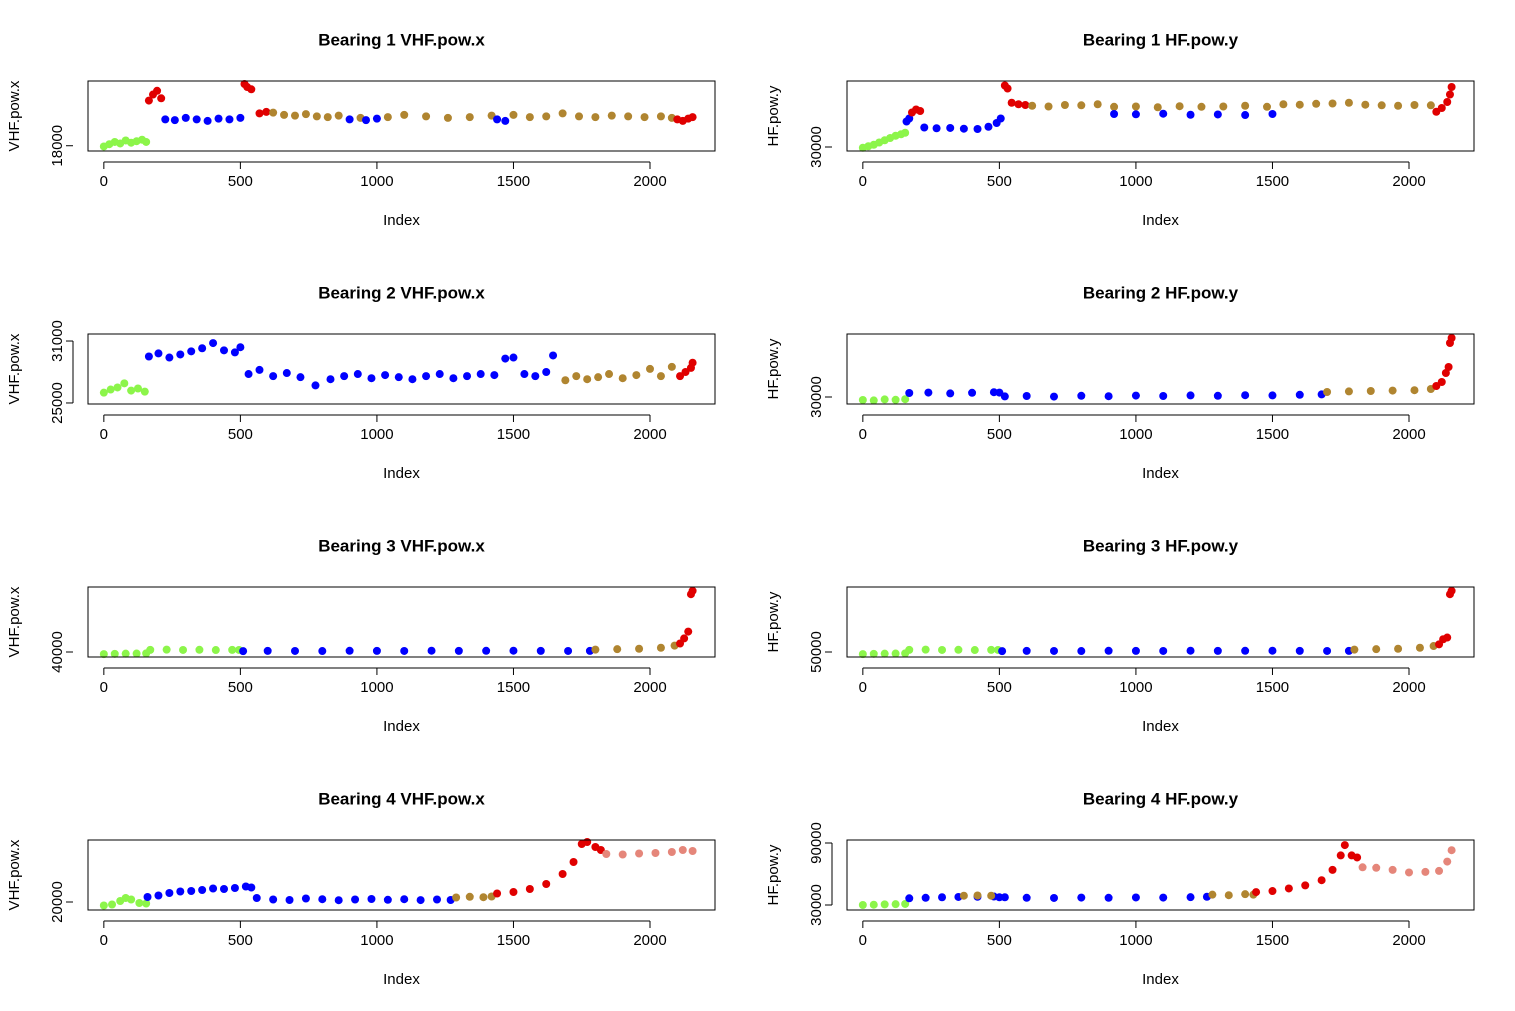 The height and width of the screenshot is (1011, 1515). What do you see at coordinates (816, 843) in the screenshot?
I see `y-tick-label: 90000` at bounding box center [816, 843].